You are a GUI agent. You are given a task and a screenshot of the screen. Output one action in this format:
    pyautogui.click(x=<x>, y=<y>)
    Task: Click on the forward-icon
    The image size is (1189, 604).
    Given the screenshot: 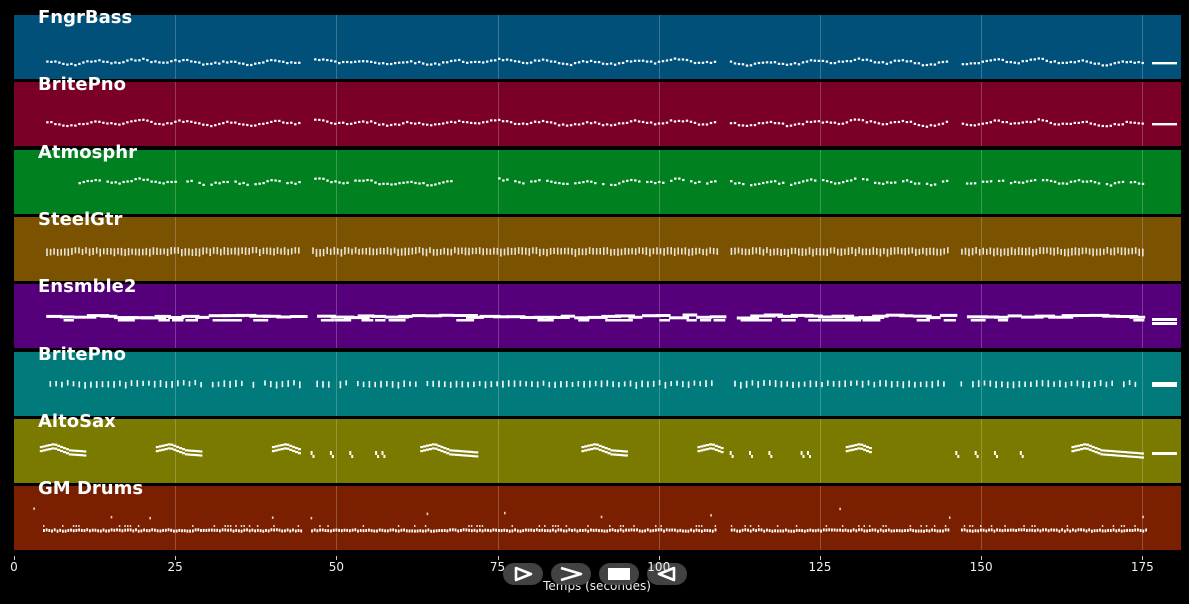 What is the action you would take?
    pyautogui.click(x=571, y=574)
    